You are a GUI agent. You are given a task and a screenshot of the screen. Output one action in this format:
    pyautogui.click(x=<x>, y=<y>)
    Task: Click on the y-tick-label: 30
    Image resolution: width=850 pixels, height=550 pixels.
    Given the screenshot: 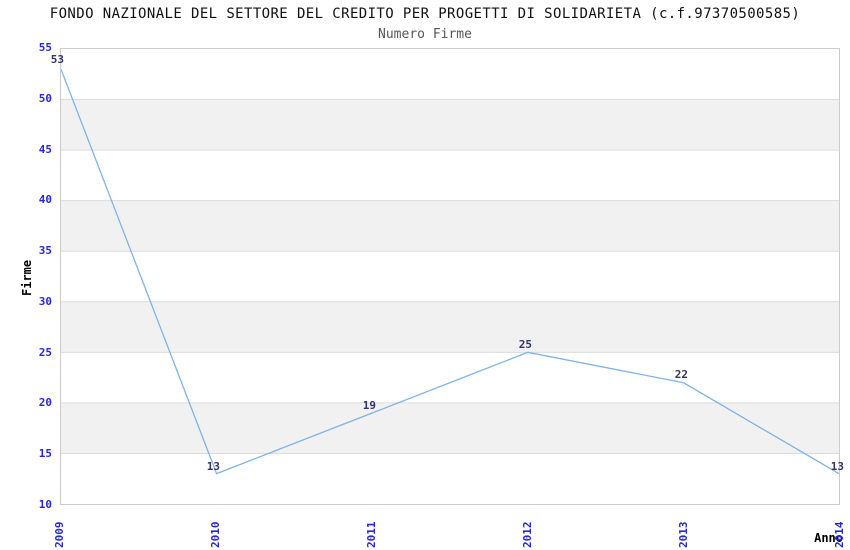 What is the action you would take?
    pyautogui.click(x=45, y=301)
    